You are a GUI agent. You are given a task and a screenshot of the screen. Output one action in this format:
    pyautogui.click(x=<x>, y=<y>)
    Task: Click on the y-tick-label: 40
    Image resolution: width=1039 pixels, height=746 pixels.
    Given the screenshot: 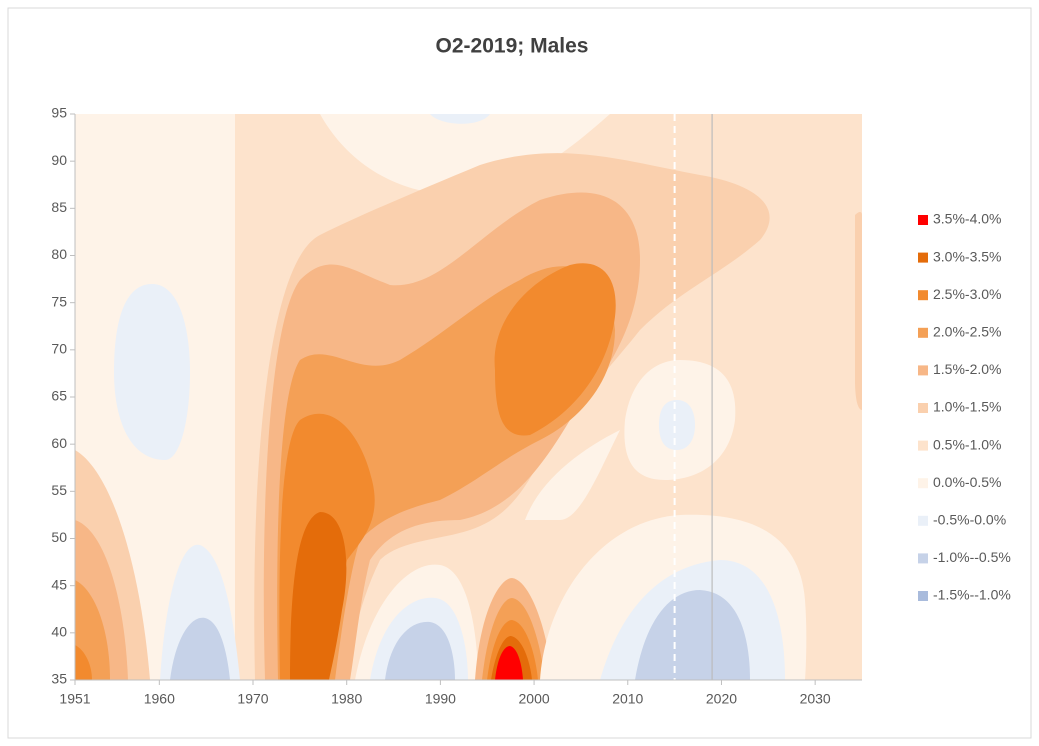 What is the action you would take?
    pyautogui.click(x=59, y=632)
    